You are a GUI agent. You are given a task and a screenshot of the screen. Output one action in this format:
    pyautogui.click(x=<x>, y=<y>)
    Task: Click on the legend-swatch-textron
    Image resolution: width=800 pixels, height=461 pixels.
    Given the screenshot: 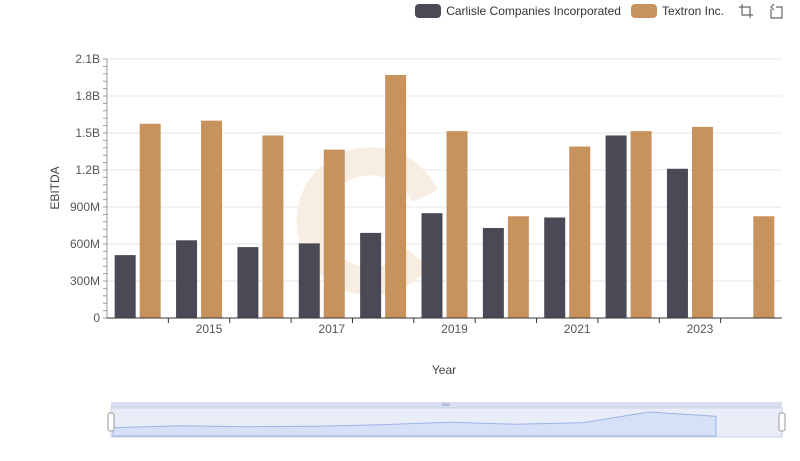 What is the action you would take?
    pyautogui.click(x=643, y=11)
    